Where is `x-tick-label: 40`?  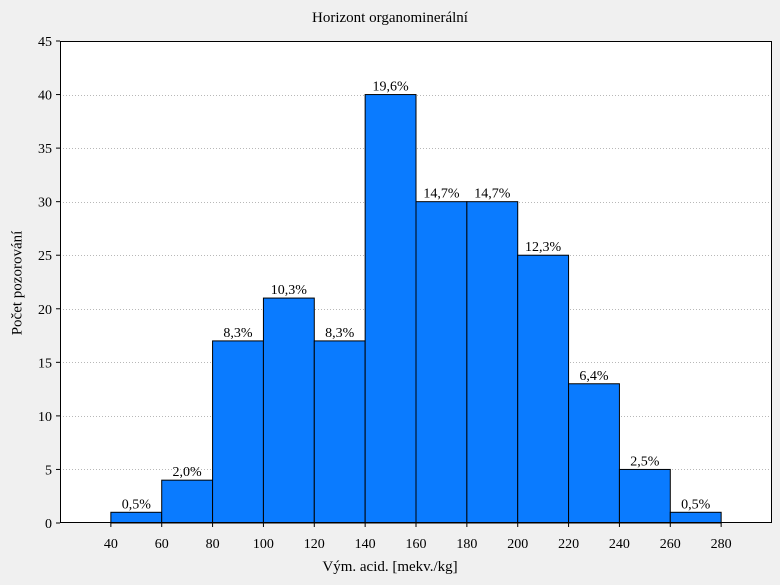 x-tick-label: 40 is located at coordinates (111, 544).